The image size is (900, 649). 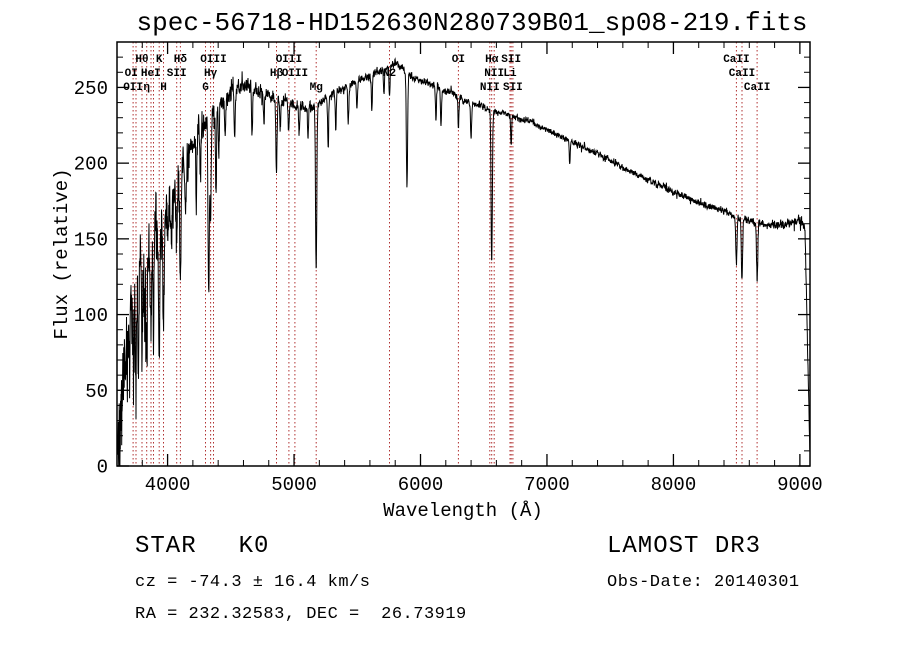 What do you see at coordinates (294, 485) in the screenshot?
I see `svg-text: 5000` at bounding box center [294, 485].